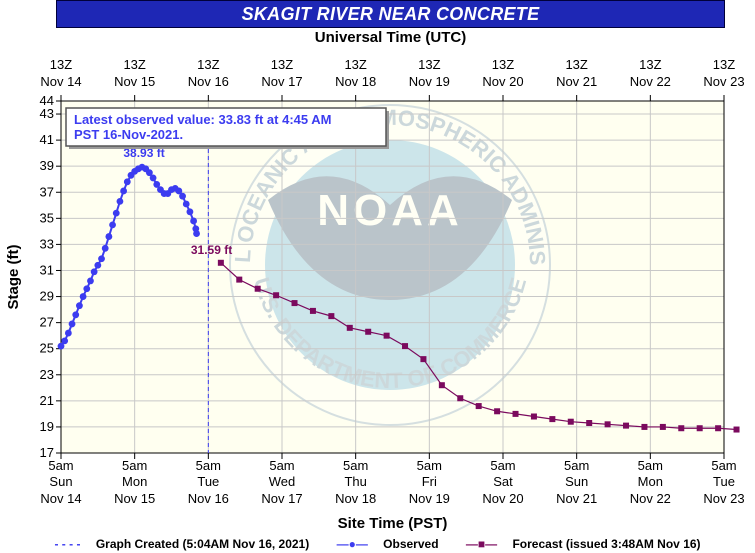 The image size is (755, 553). Describe the element at coordinates (576, 81) in the screenshot. I see `top-tick-date-7: Nov 21` at that location.